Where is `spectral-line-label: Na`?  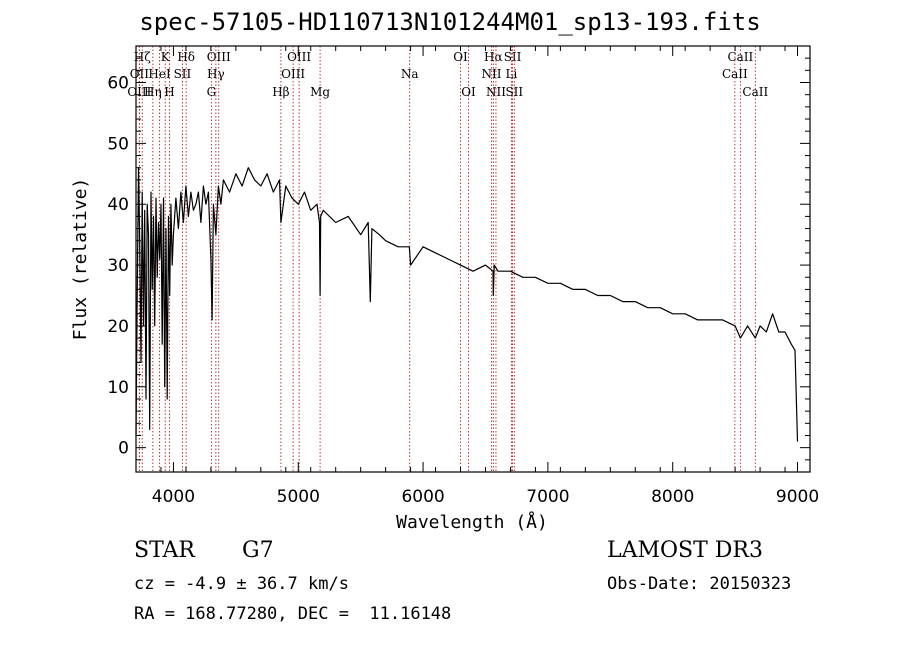
spectral-line-label: Na is located at coordinates (410, 74).